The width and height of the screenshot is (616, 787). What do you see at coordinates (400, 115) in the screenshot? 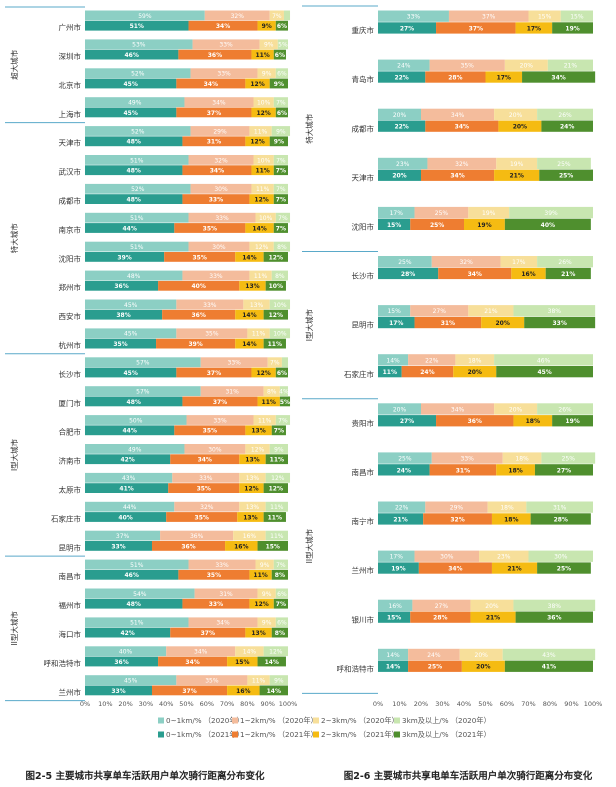
I see `data-label: 20%` at bounding box center [400, 115].